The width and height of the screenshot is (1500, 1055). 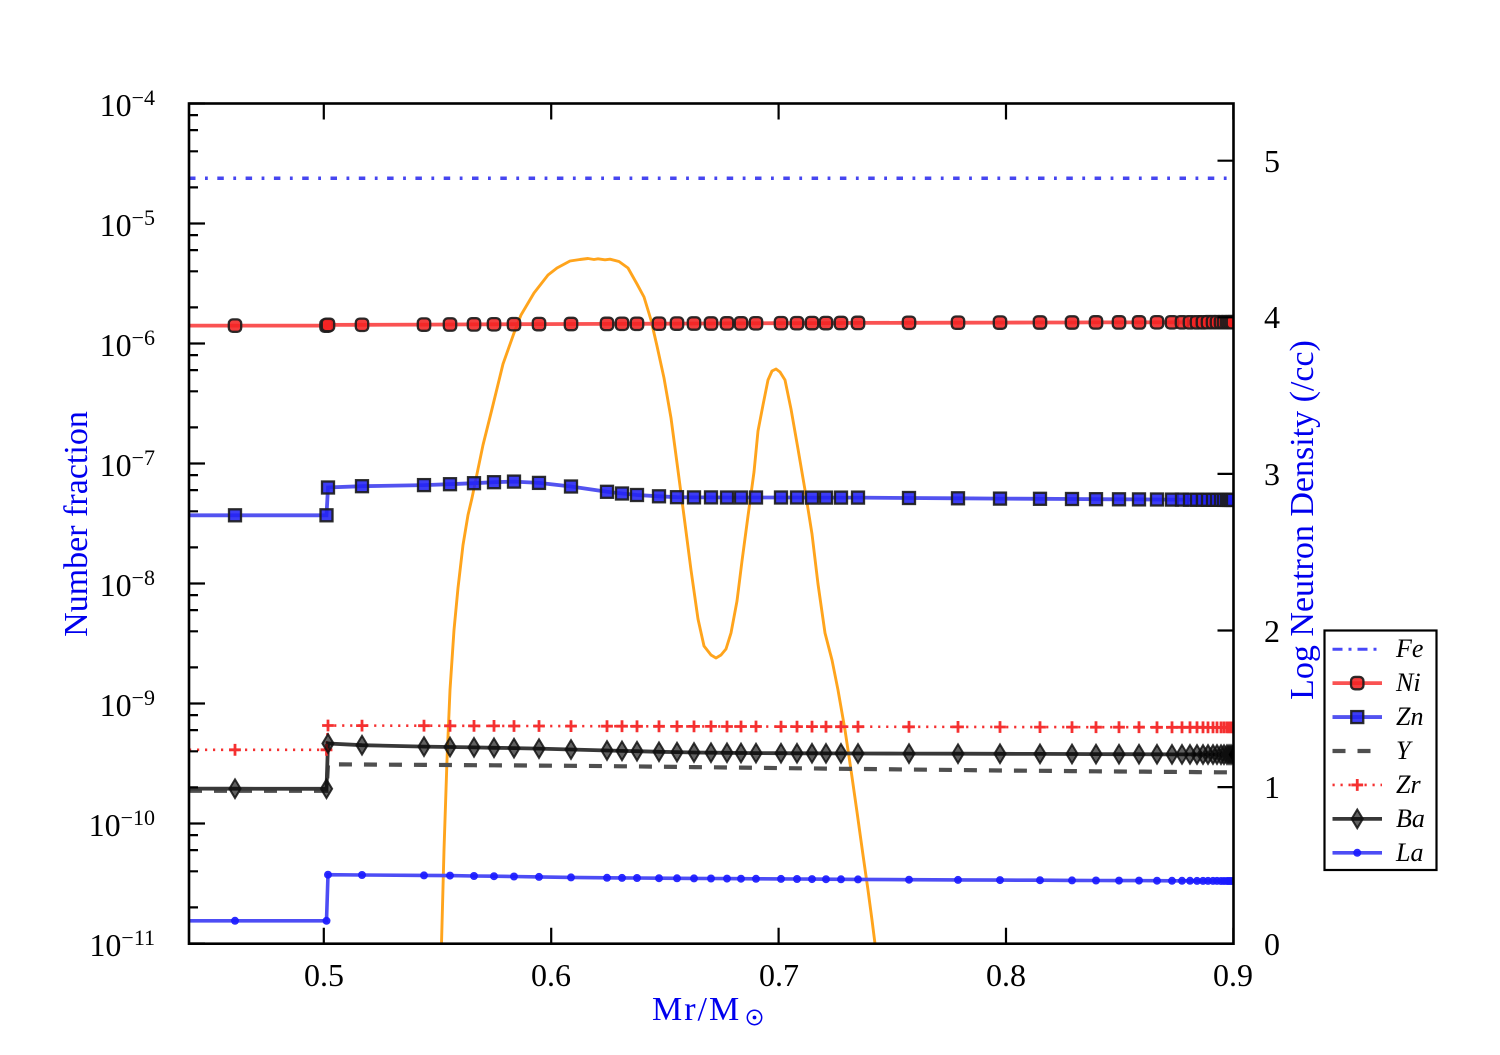 I want to click on svg-text: Fe, so click(x=1409, y=648).